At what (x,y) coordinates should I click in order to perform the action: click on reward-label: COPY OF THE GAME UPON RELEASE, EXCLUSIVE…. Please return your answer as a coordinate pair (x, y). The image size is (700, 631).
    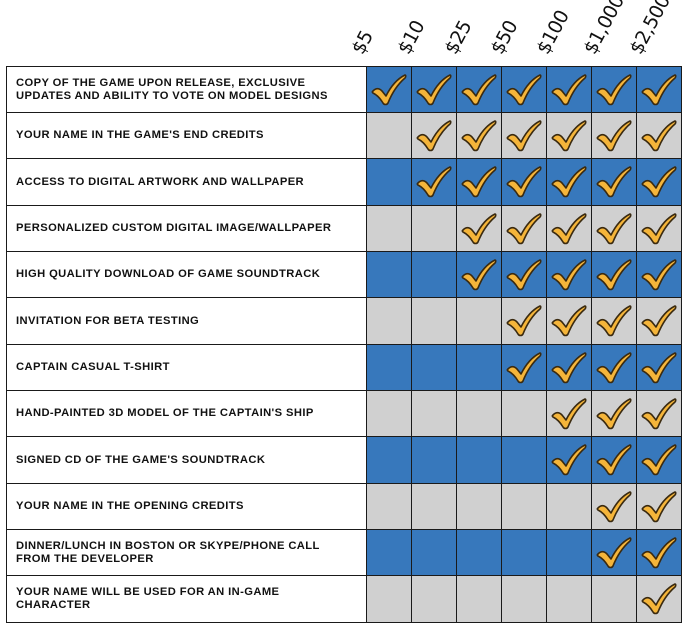
    Looking at the image, I should click on (186, 89).